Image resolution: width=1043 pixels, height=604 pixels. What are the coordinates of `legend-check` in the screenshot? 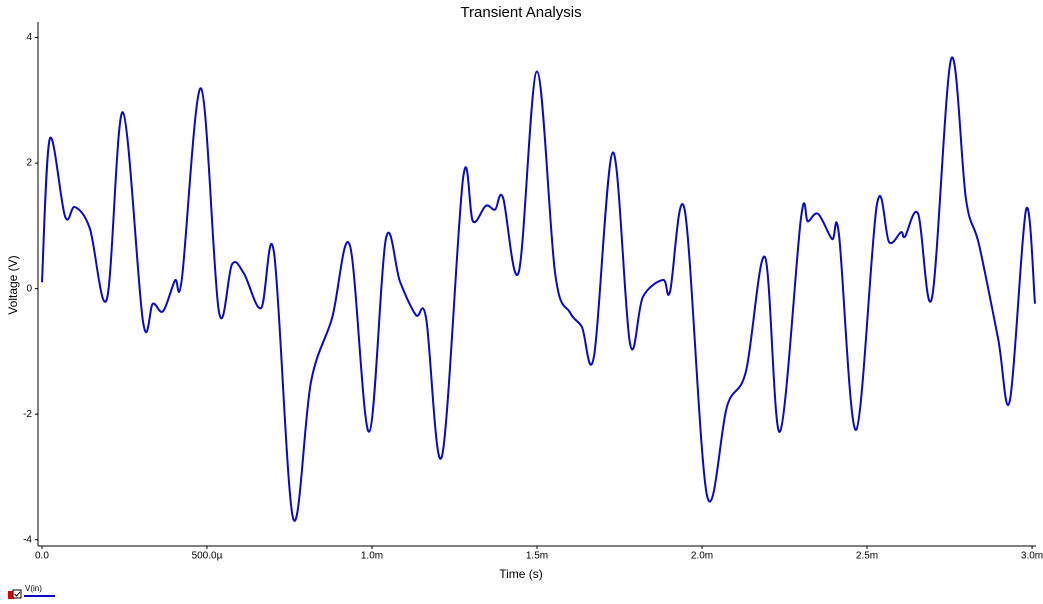 It's located at (17, 594).